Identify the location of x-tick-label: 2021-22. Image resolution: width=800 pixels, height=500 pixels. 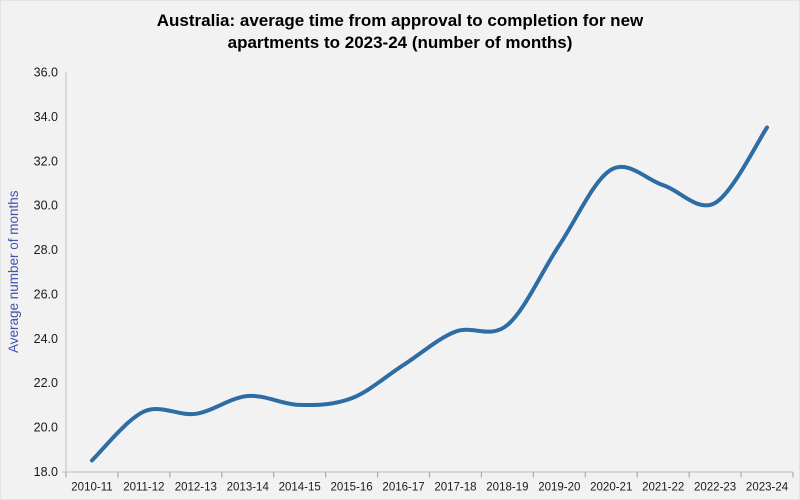
(663, 488).